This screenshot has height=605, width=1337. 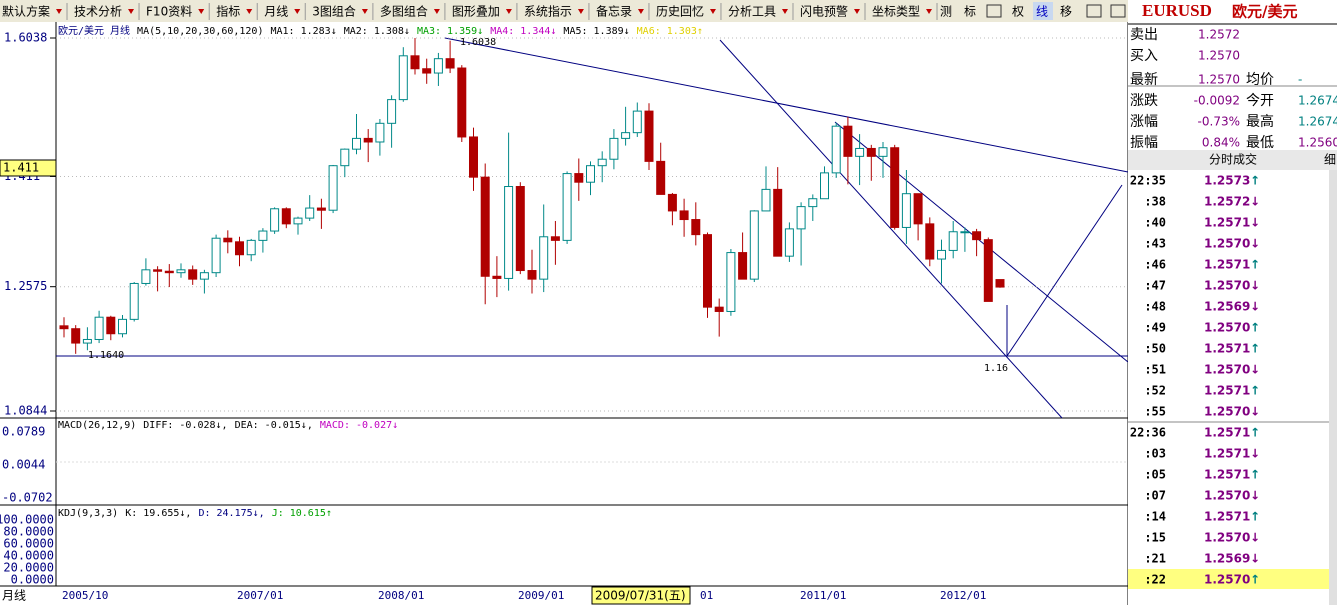 I want to click on tick-highlight, so click(x=1228, y=579).